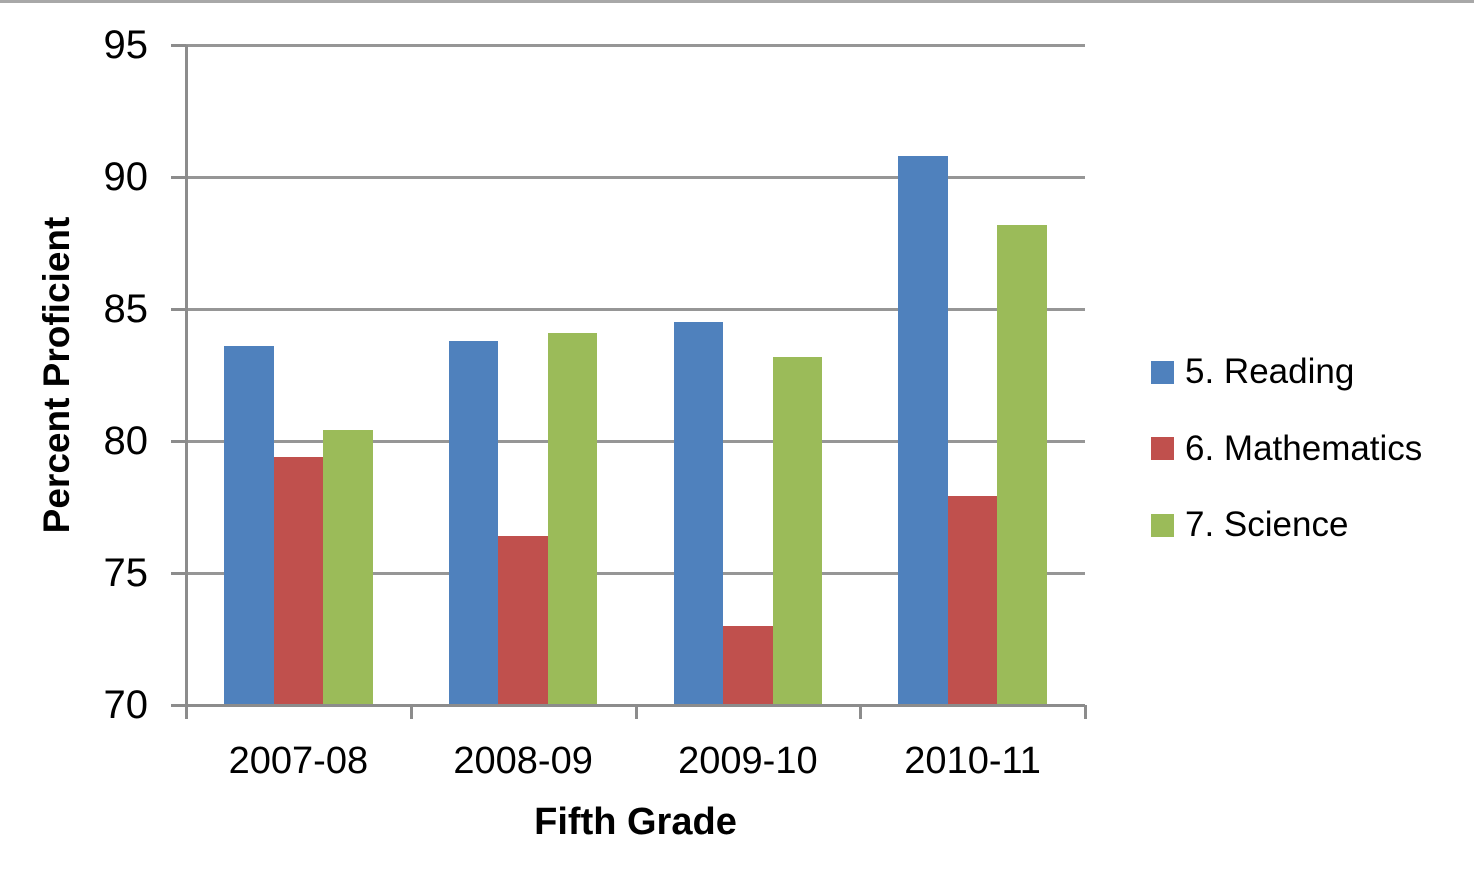 Image resolution: width=1474 pixels, height=893 pixels. Describe the element at coordinates (1270, 371) in the screenshot. I see `legend-label: 5. Reading` at that location.